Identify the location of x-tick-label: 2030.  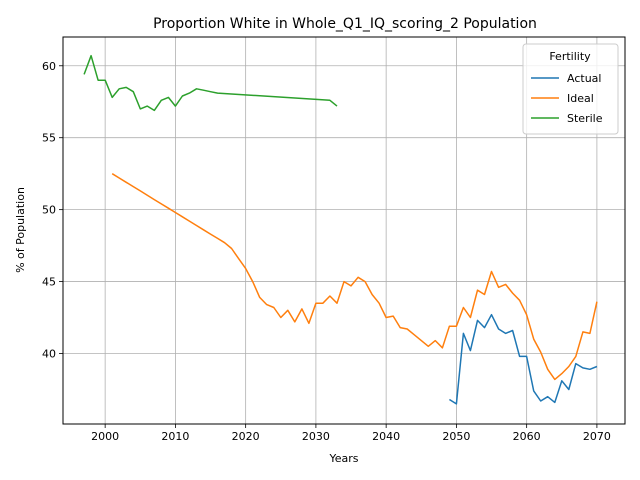
(316, 436).